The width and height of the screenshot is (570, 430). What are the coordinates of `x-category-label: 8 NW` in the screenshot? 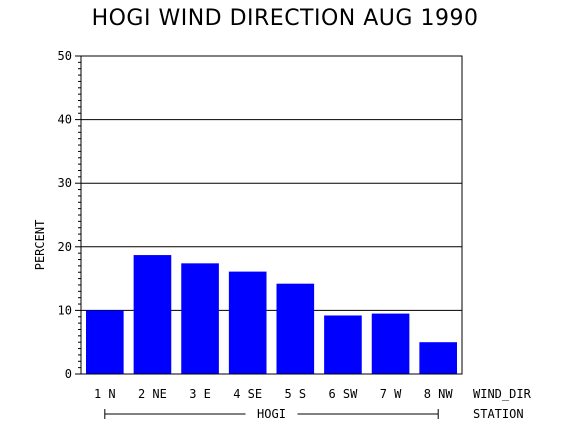 It's located at (439, 394).